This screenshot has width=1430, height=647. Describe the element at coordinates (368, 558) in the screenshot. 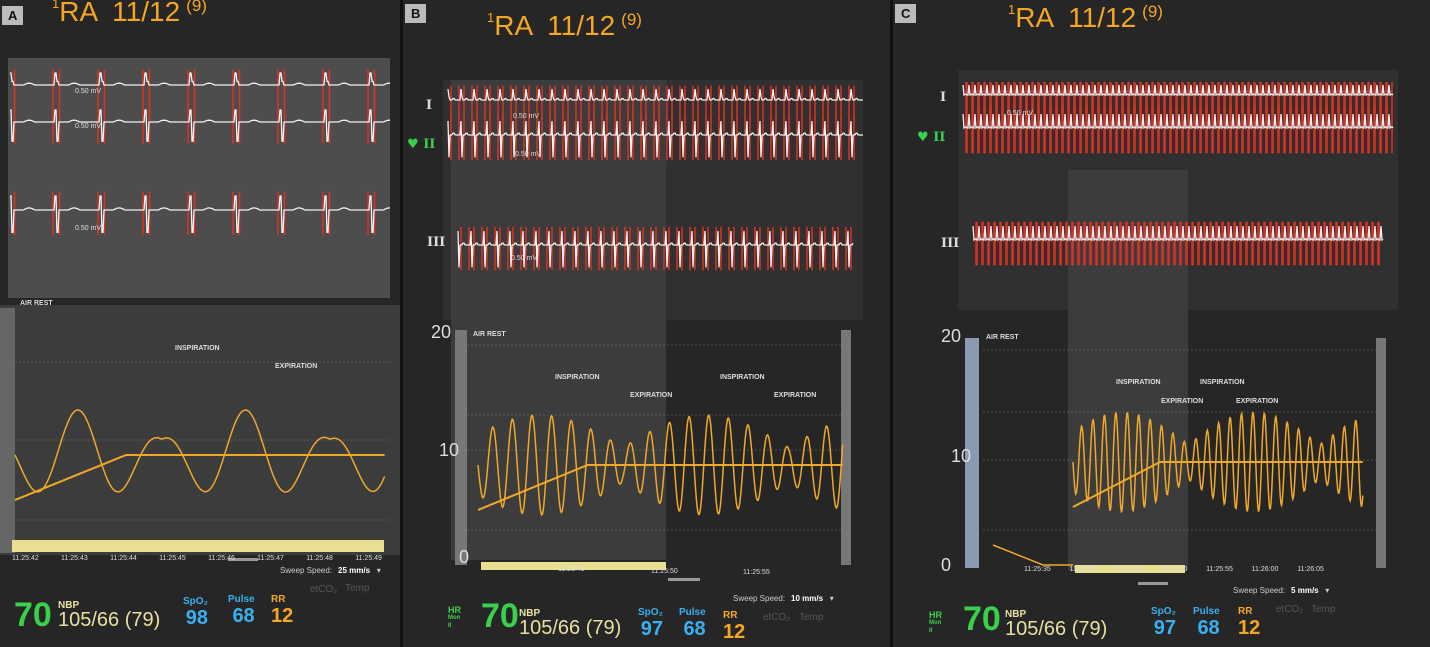

I see `timestamp: 11:25:49` at that location.